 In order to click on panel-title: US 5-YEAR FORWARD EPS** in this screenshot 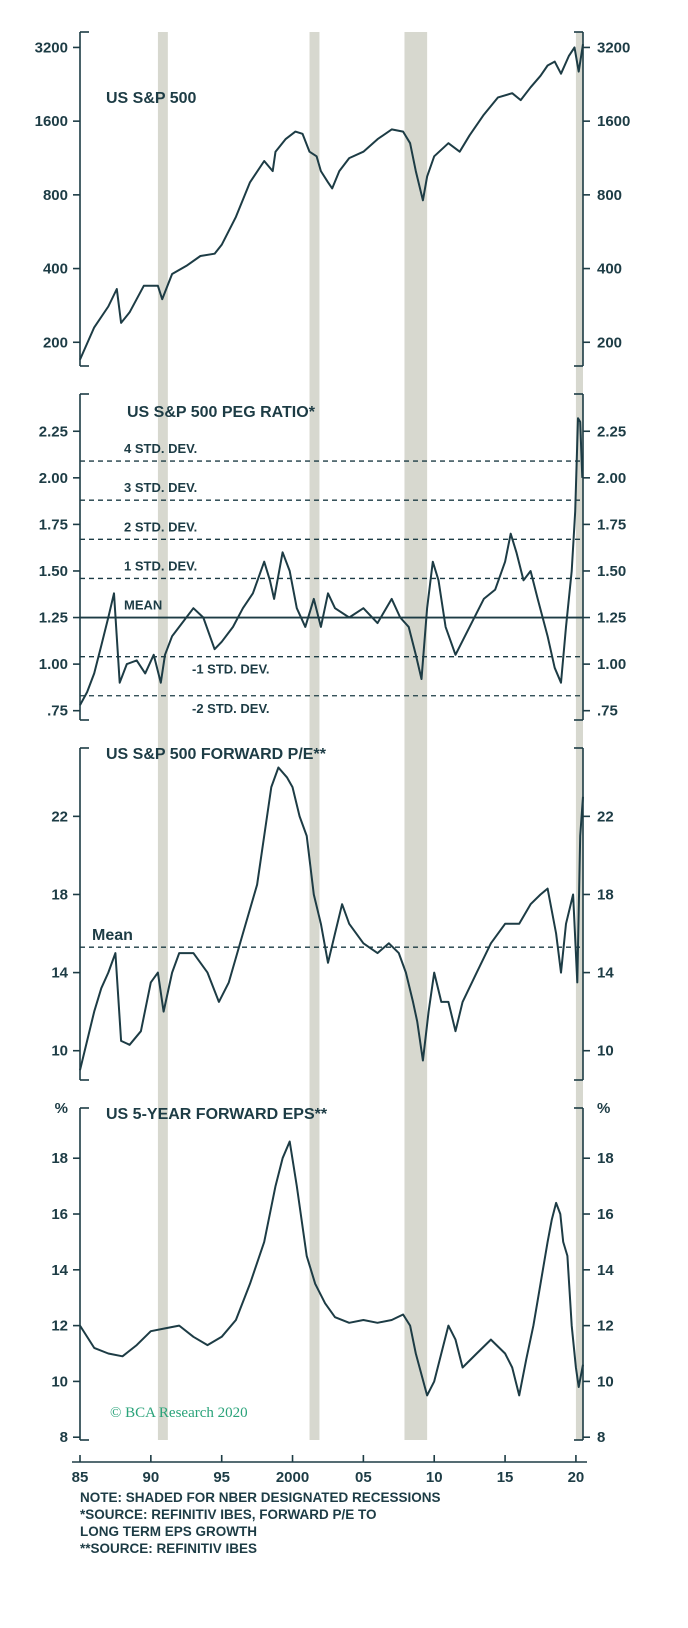, I will do `click(217, 1114)`.